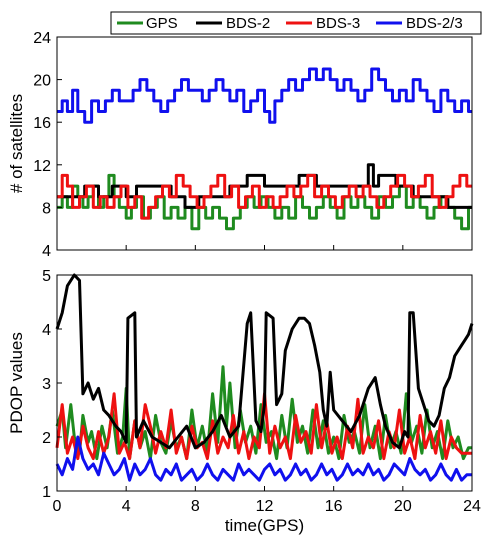 This screenshot has height=550, width=494. I want to click on pdop-x-tick-label: 16, so click(334, 506).